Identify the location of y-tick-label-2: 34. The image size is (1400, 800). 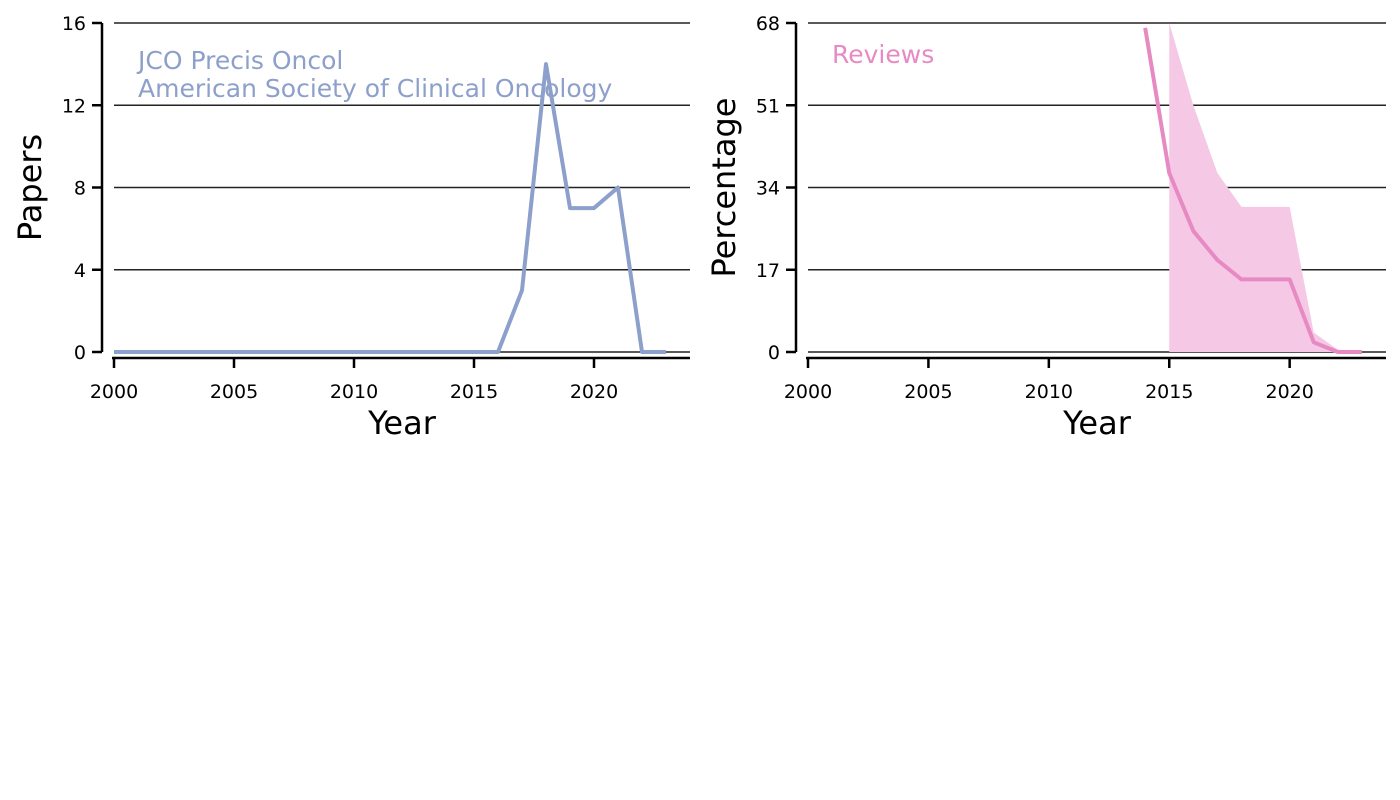
(768, 189).